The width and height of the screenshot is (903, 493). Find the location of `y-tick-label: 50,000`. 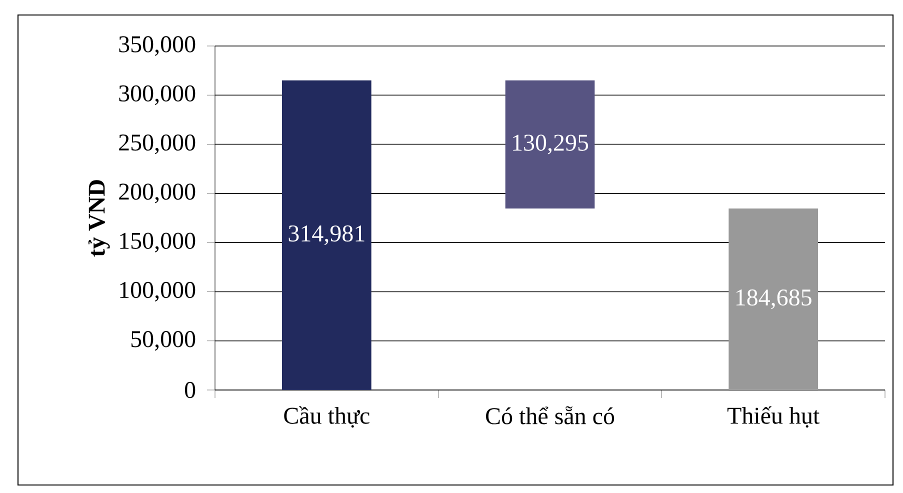

y-tick-label: 50,000 is located at coordinates (163, 341).